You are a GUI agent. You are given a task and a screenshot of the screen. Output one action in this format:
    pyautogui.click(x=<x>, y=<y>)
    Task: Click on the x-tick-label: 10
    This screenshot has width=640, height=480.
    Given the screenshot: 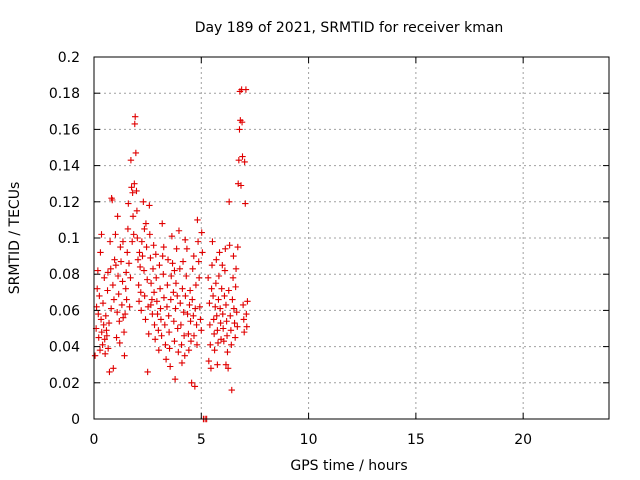 What is the action you would take?
    pyautogui.click(x=309, y=440)
    